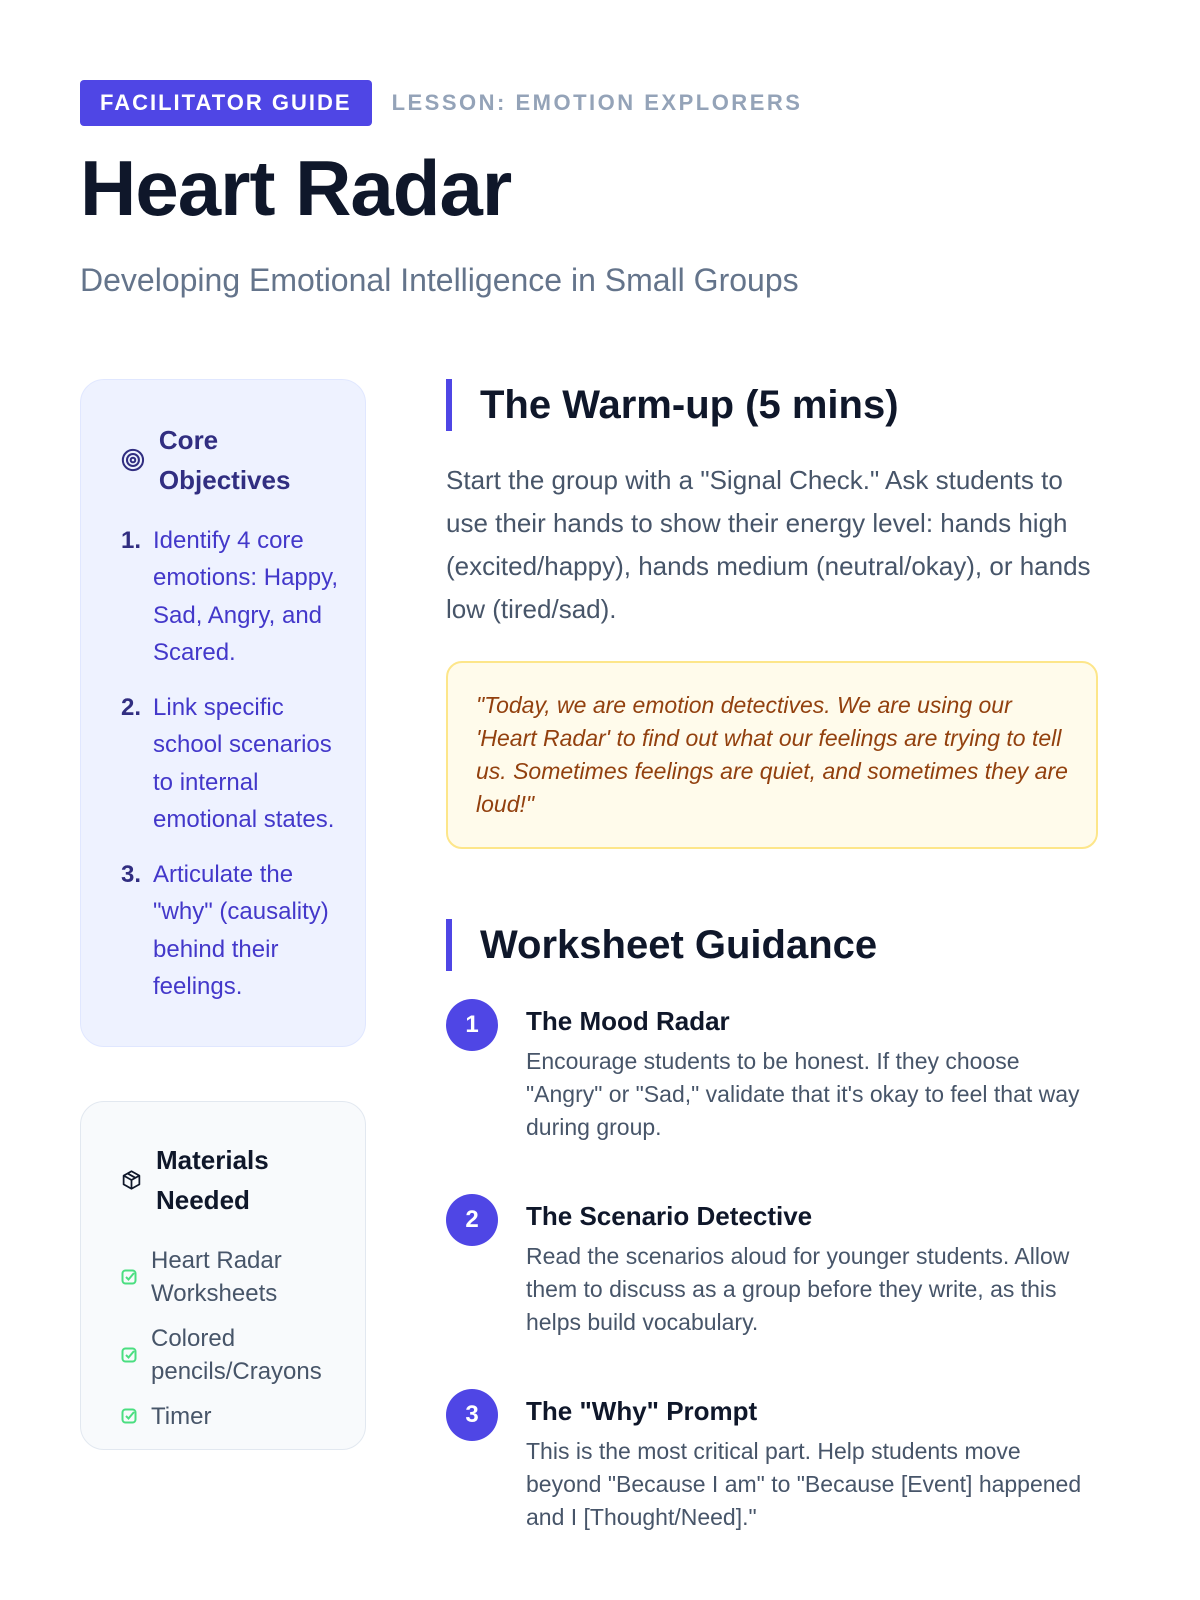  Describe the element at coordinates (216, 1276) in the screenshot. I see `material-text: Heart Radar Worksheets` at that location.